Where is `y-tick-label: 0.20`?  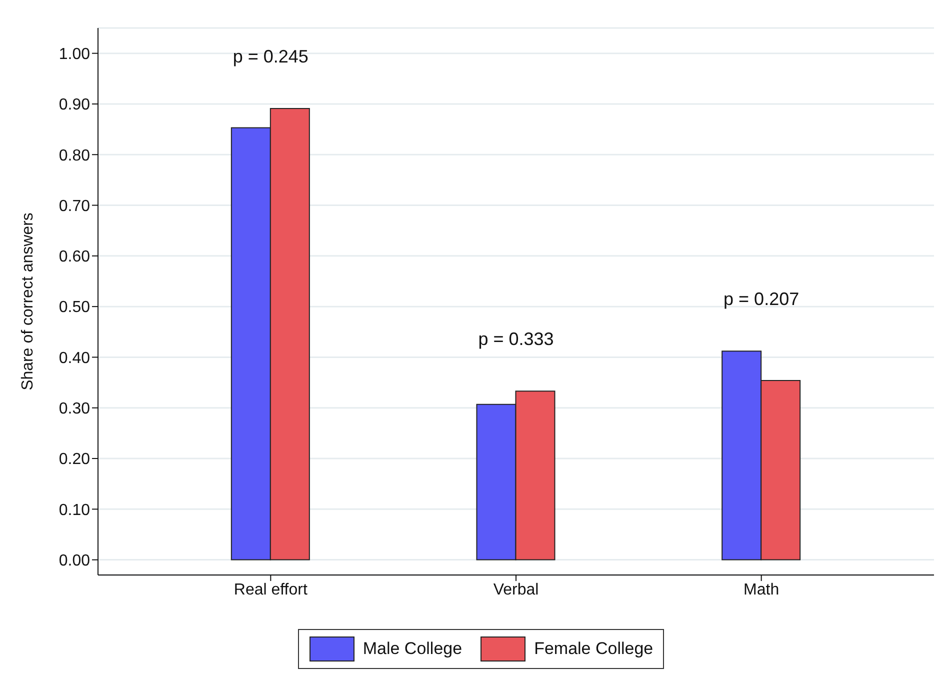
y-tick-label: 0.20 is located at coordinates (74, 459).